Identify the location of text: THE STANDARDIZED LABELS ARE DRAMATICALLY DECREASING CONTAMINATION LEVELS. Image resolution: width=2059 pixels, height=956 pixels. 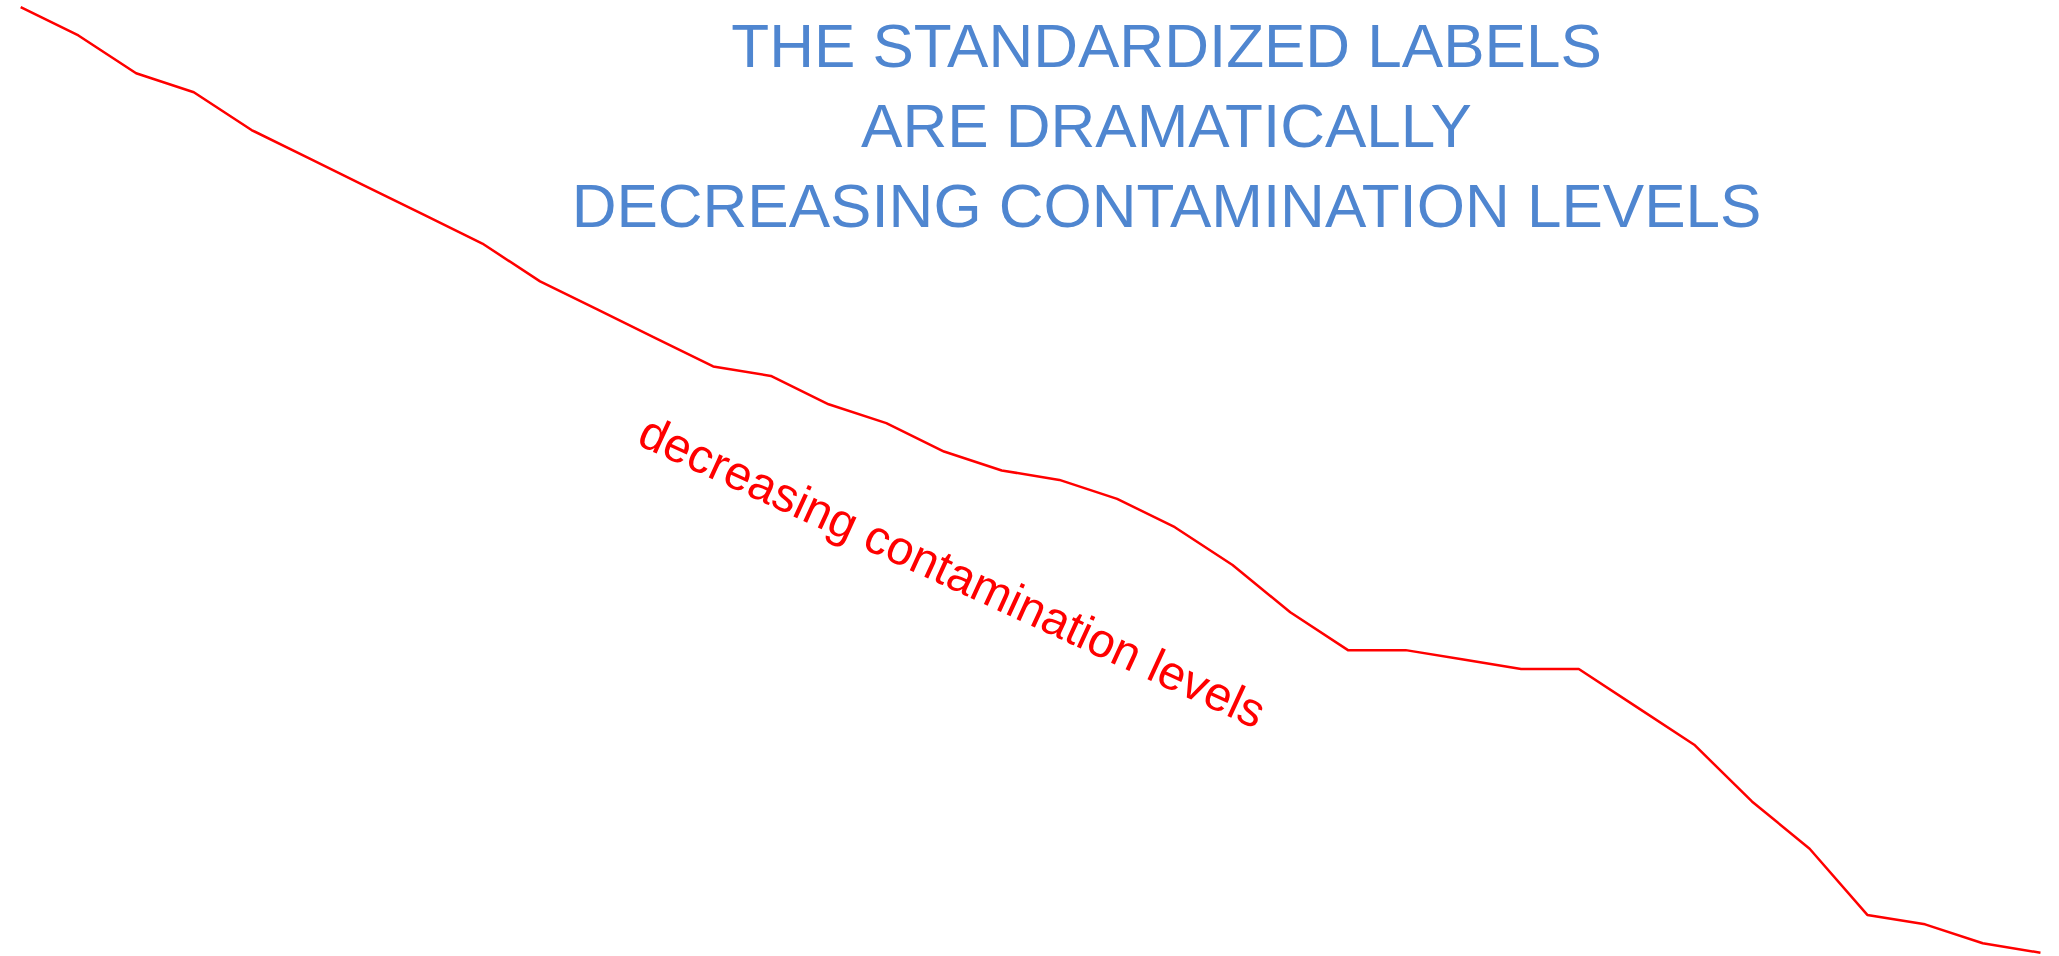
(1166, 125).